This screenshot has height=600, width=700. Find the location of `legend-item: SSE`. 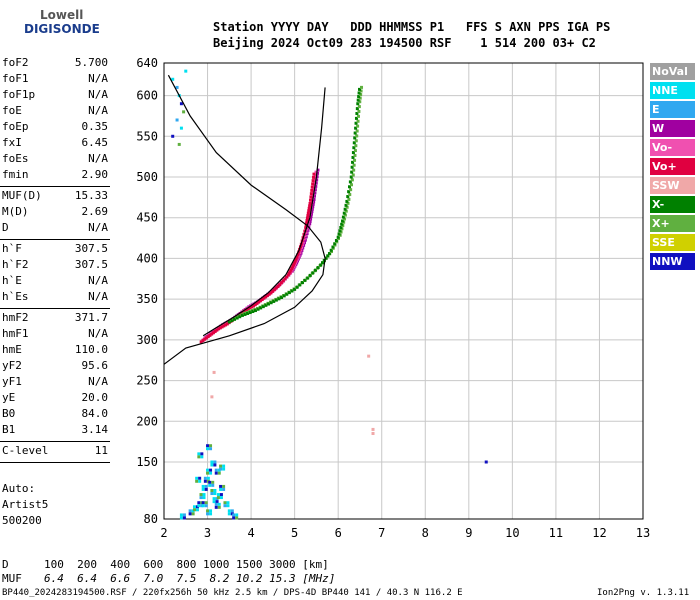

legend-item: SSE is located at coordinates (672, 242).